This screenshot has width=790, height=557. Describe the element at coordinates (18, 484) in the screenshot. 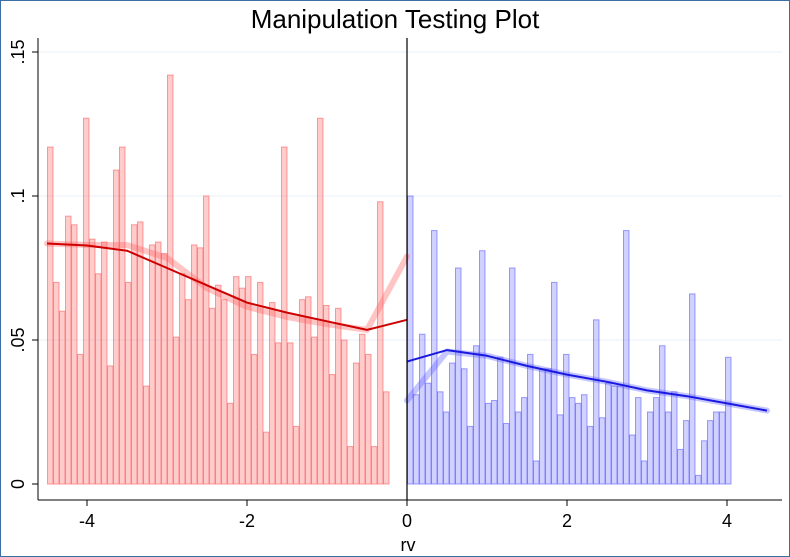

I see `y-tick-label: 0` at that location.